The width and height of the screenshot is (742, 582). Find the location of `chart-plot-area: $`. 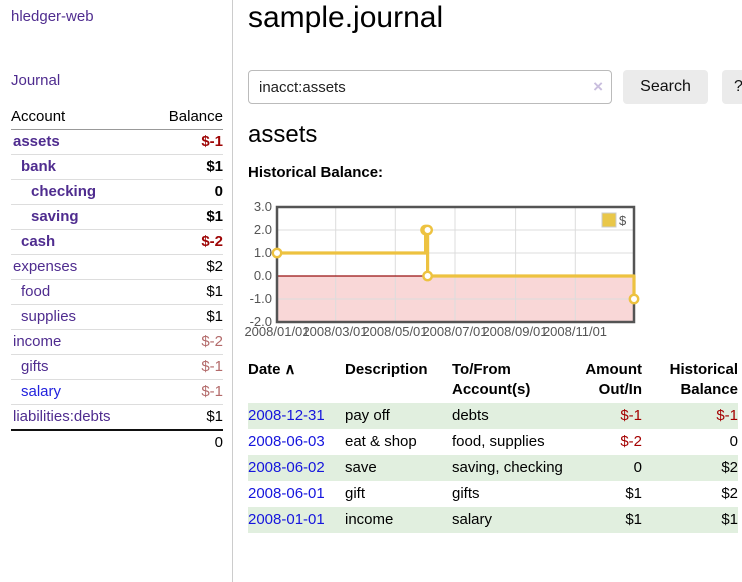

chart-plot-area: $ is located at coordinates (455, 264).